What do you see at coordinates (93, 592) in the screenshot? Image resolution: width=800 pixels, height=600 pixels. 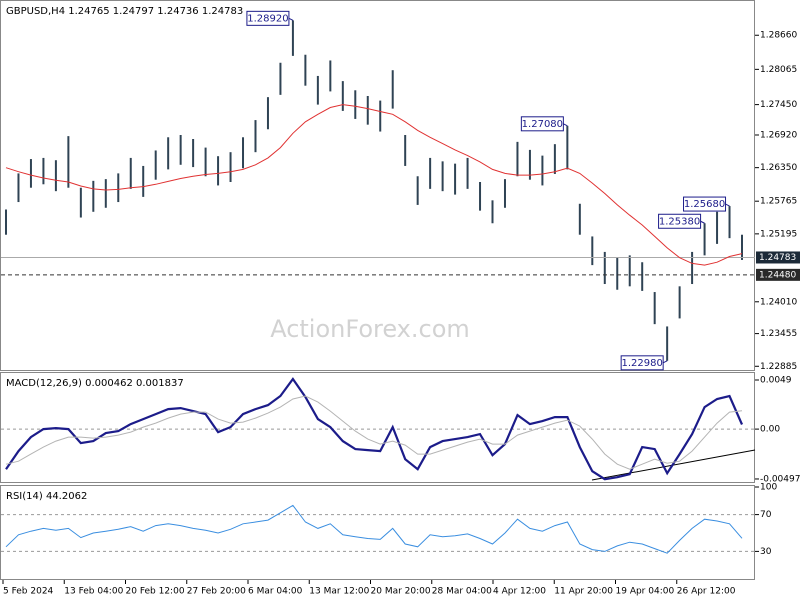 I see `x-tick-label: 13 Feb 04:00` at bounding box center [93, 592].